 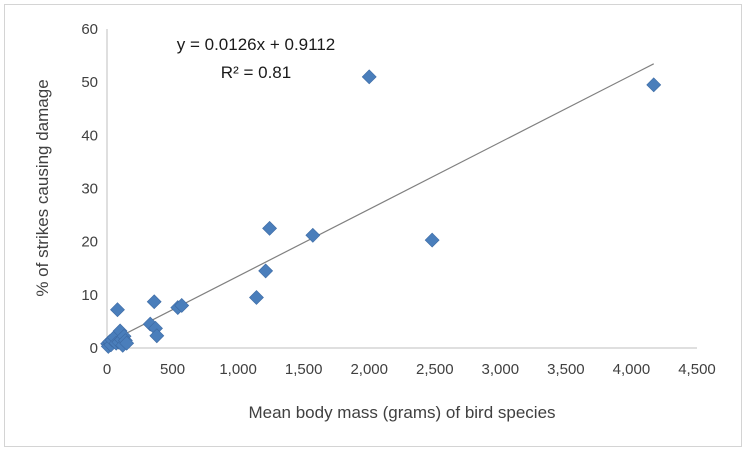 I want to click on x-tick-label: 4,000, so click(x=632, y=369).